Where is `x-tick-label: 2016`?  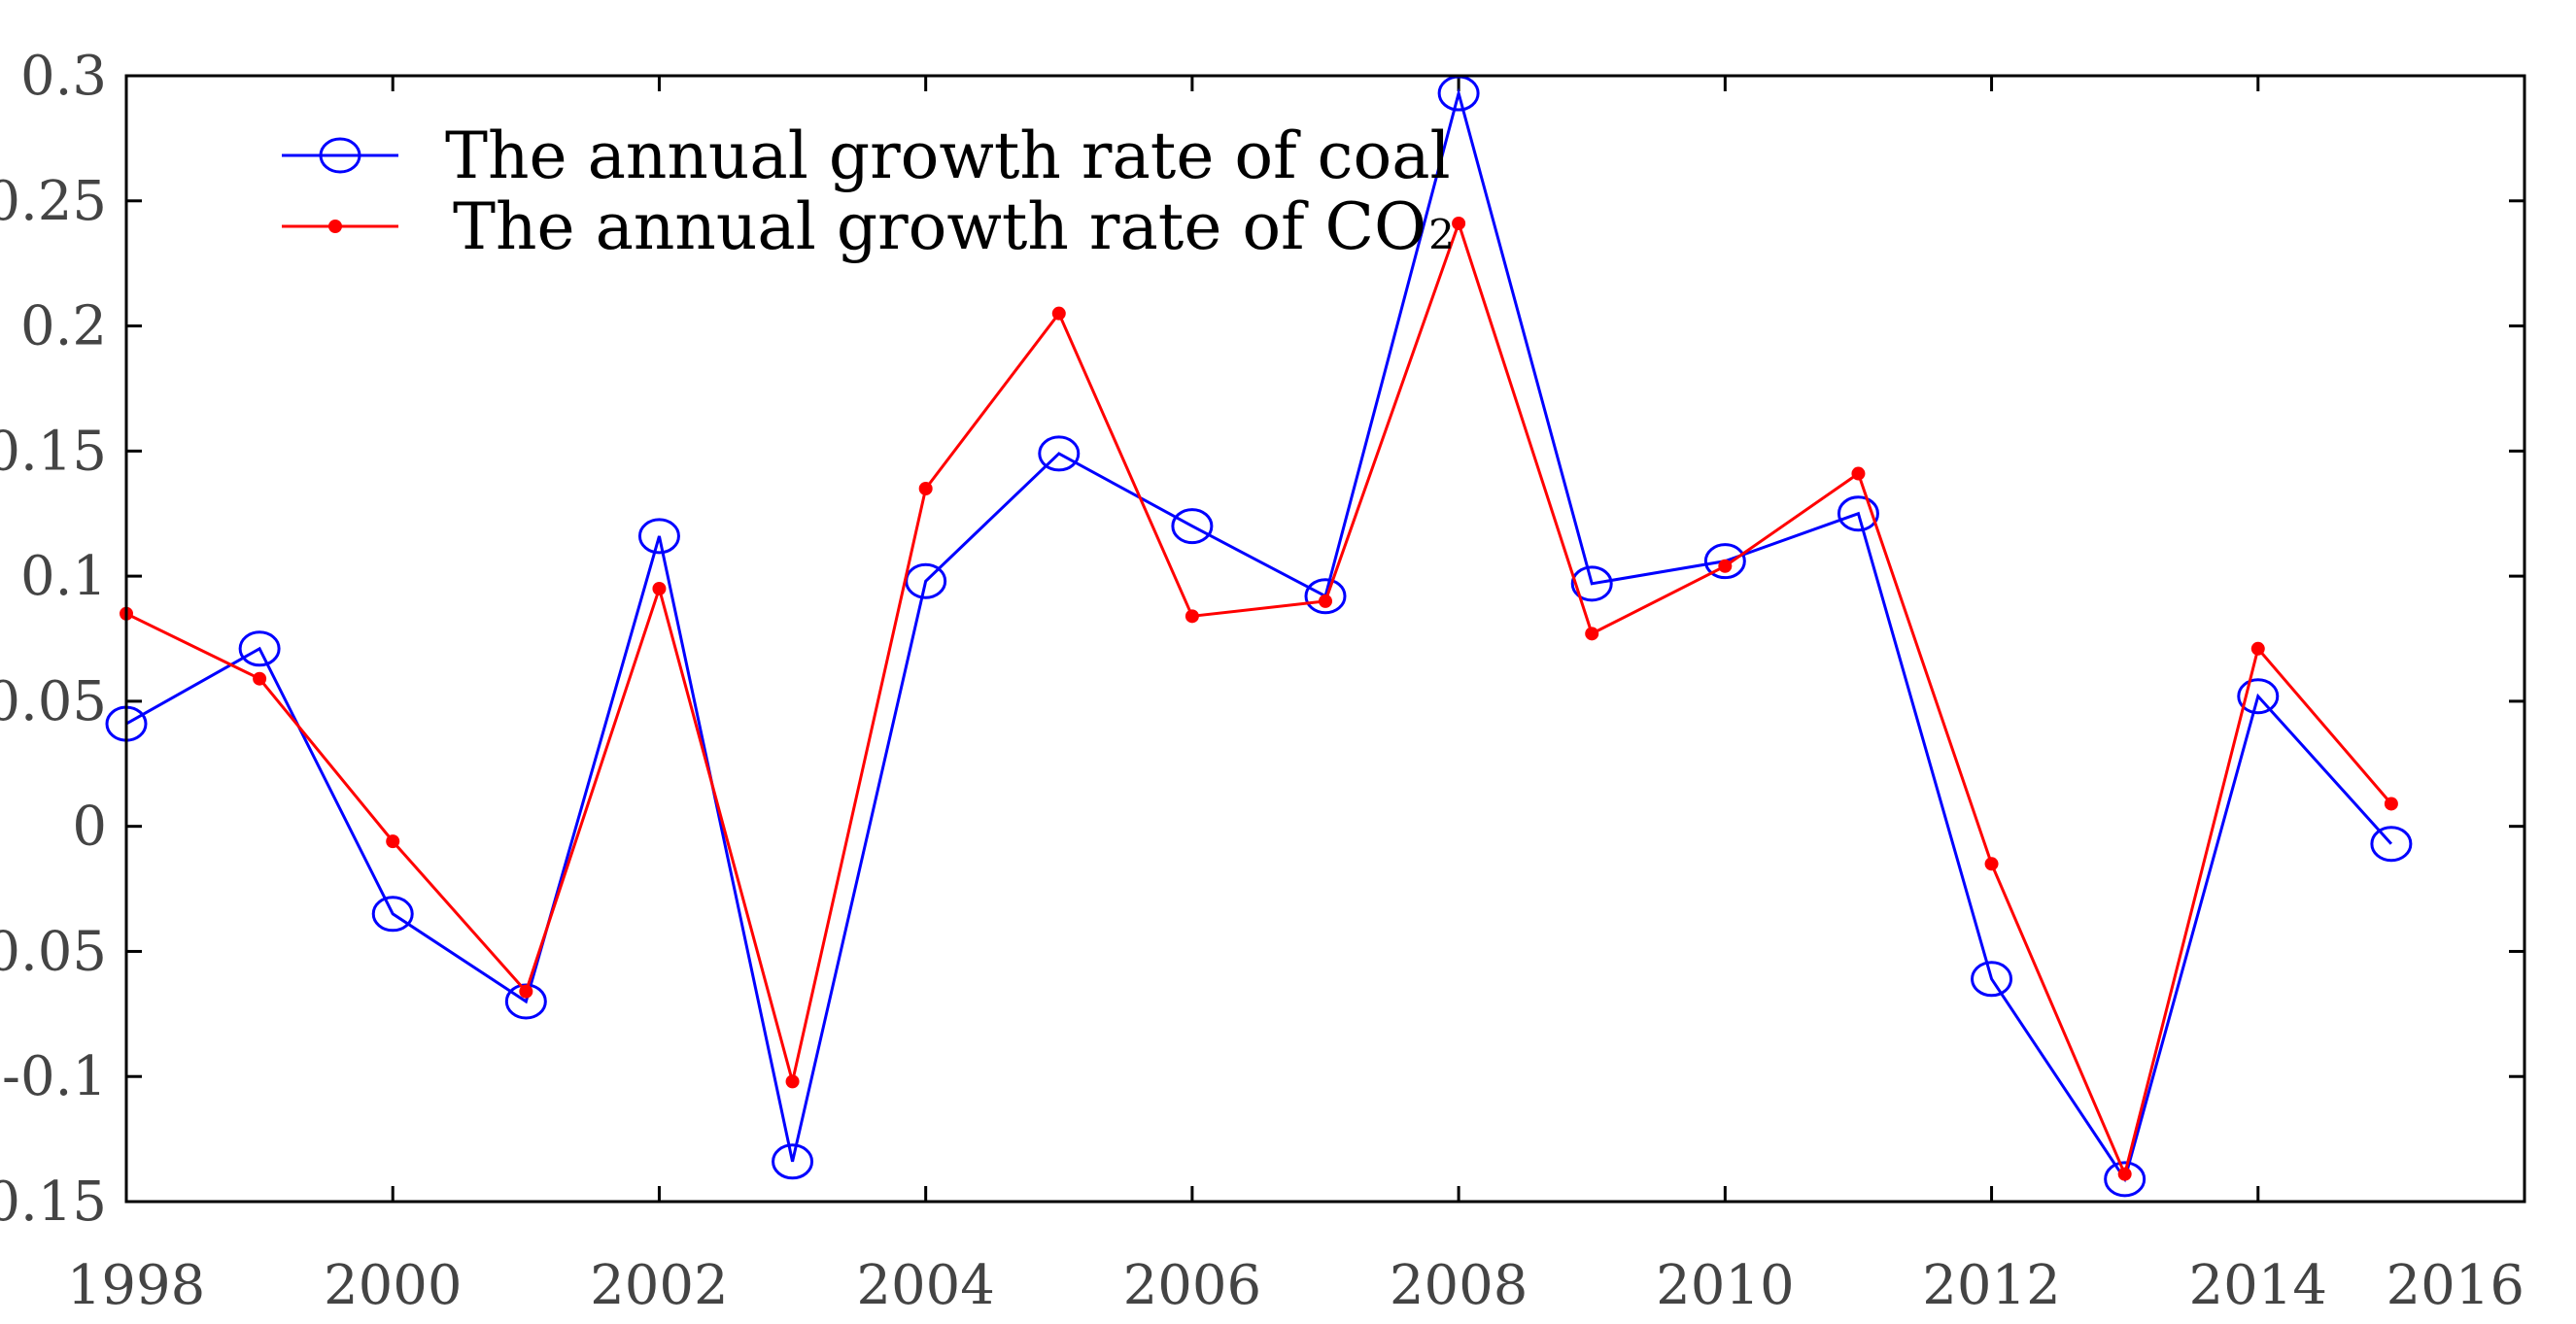 x-tick-label: 2016 is located at coordinates (2455, 1285).